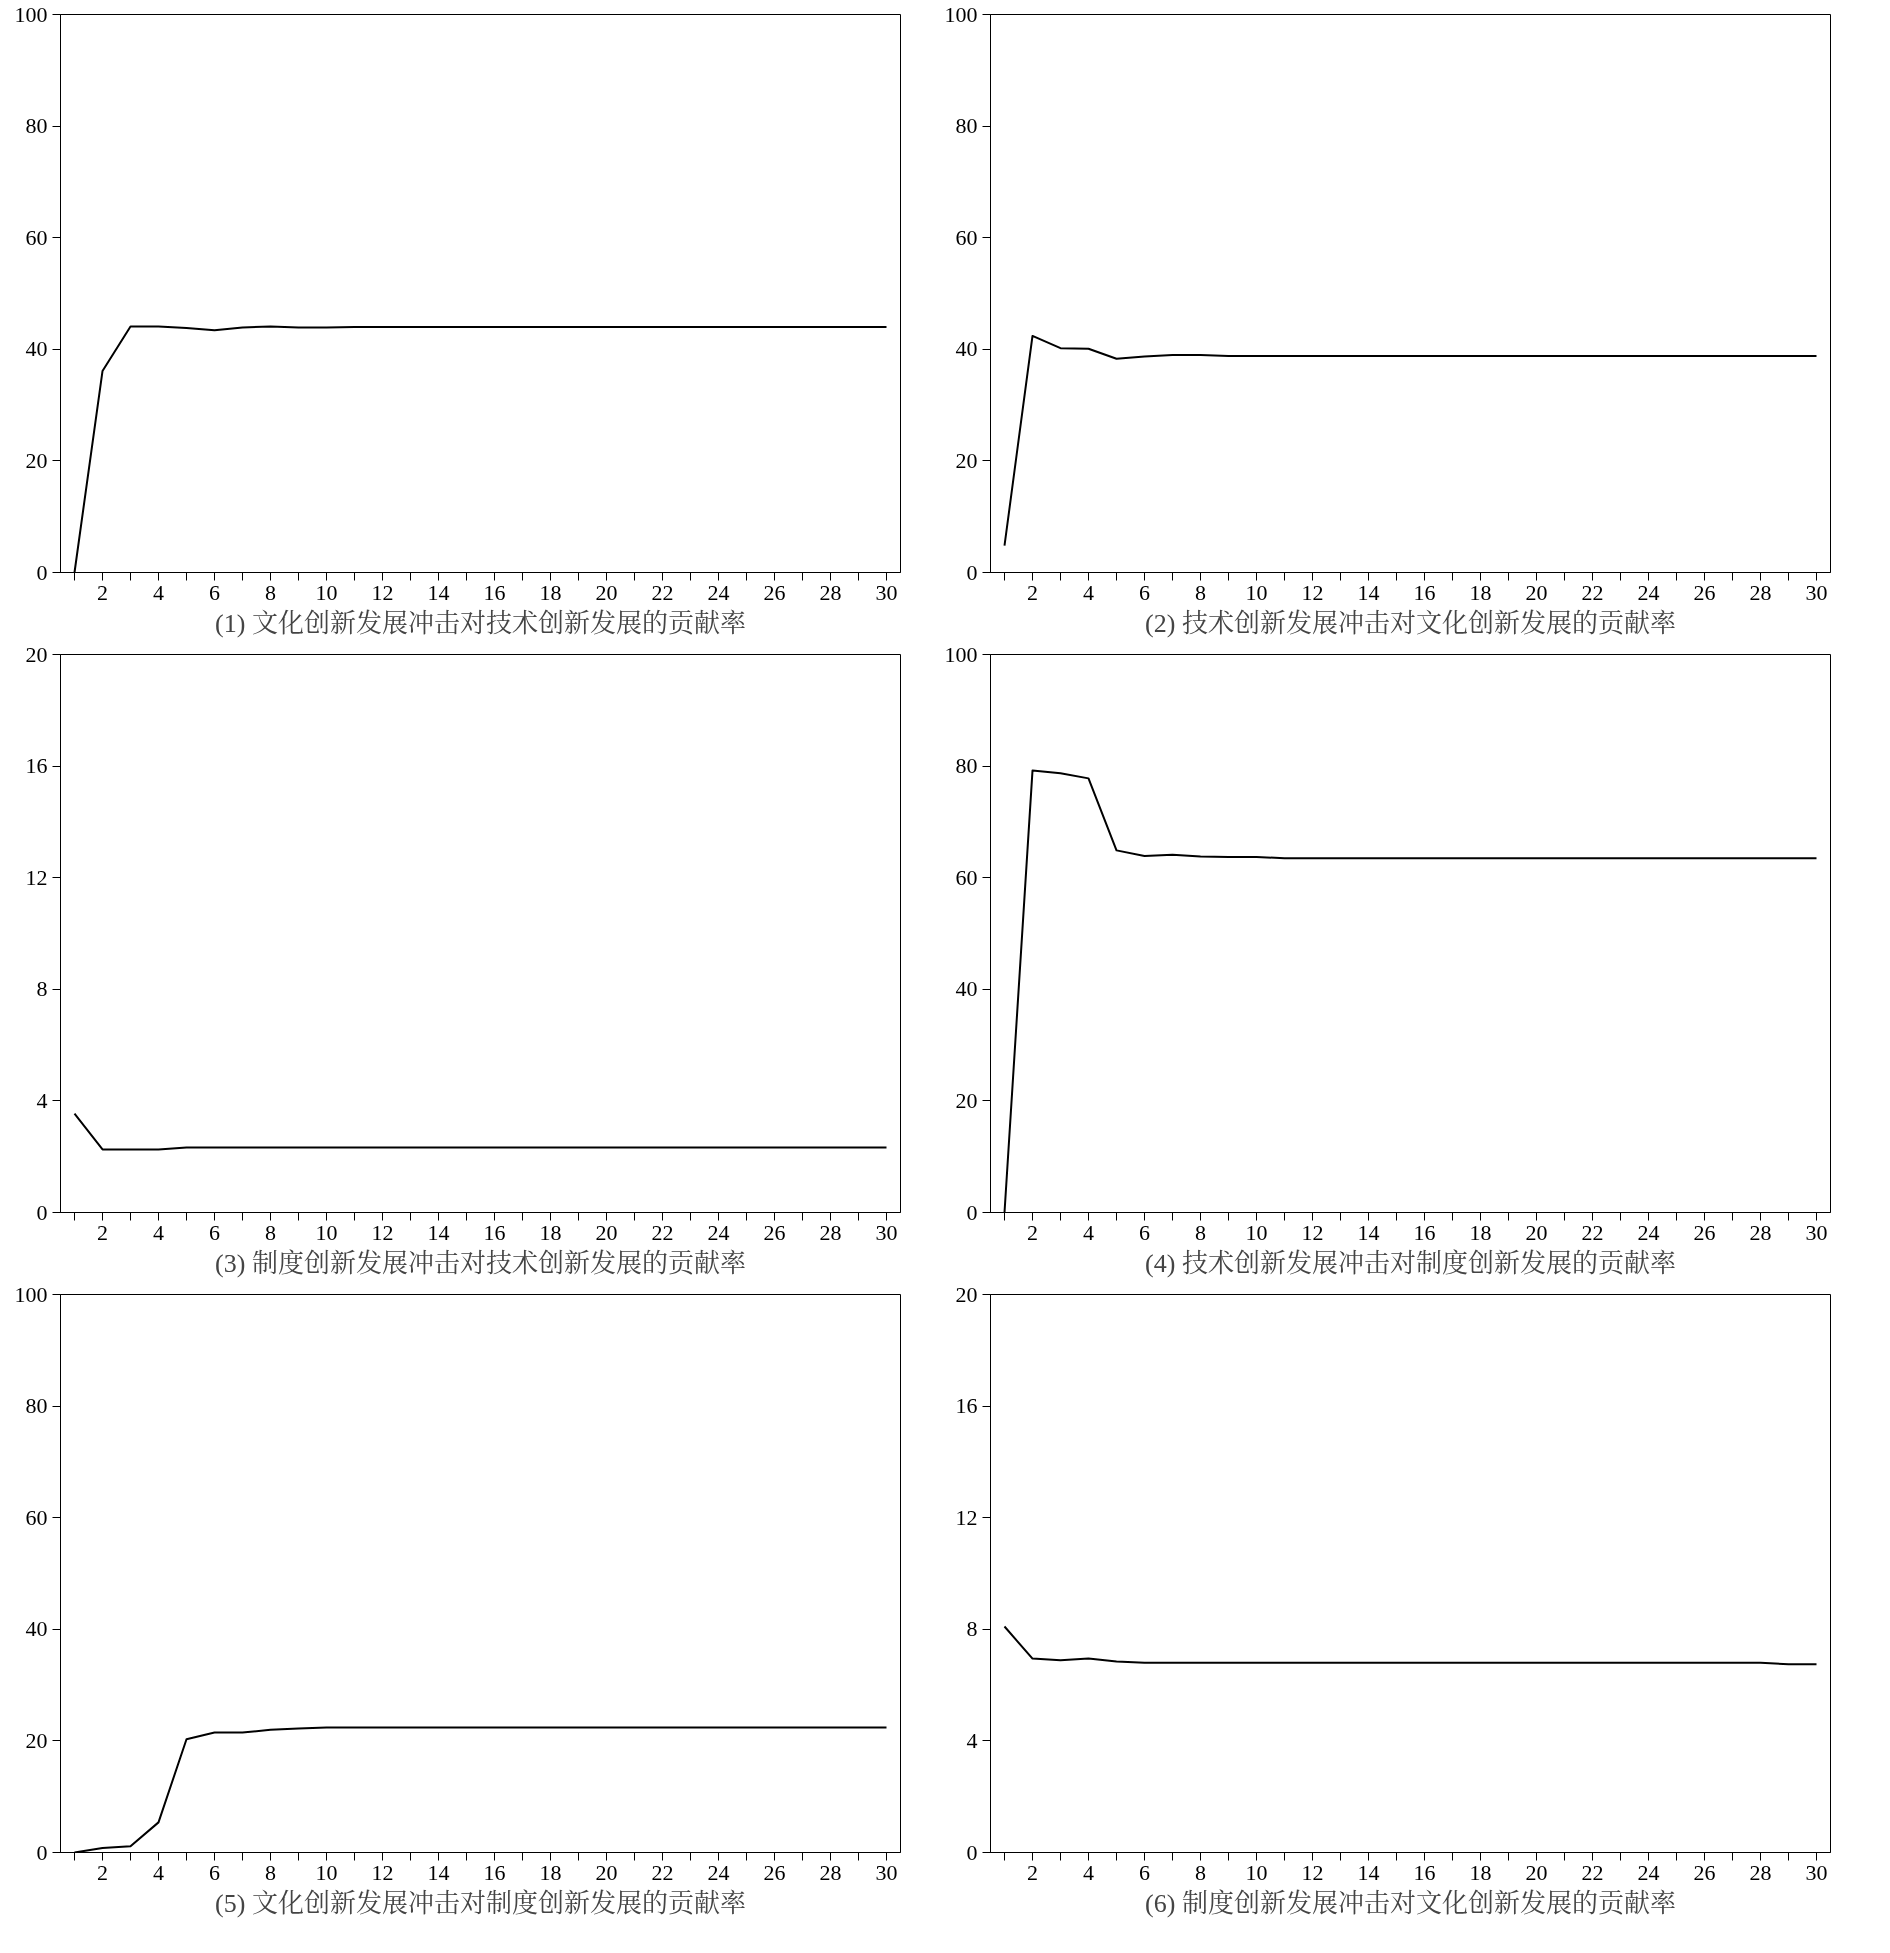 This screenshot has width=1890, height=1953. What do you see at coordinates (1410, 1903) in the screenshot?
I see `x-axis-title: (6) 制度创新发展冲击对文化创新发展的贡献率` at bounding box center [1410, 1903].